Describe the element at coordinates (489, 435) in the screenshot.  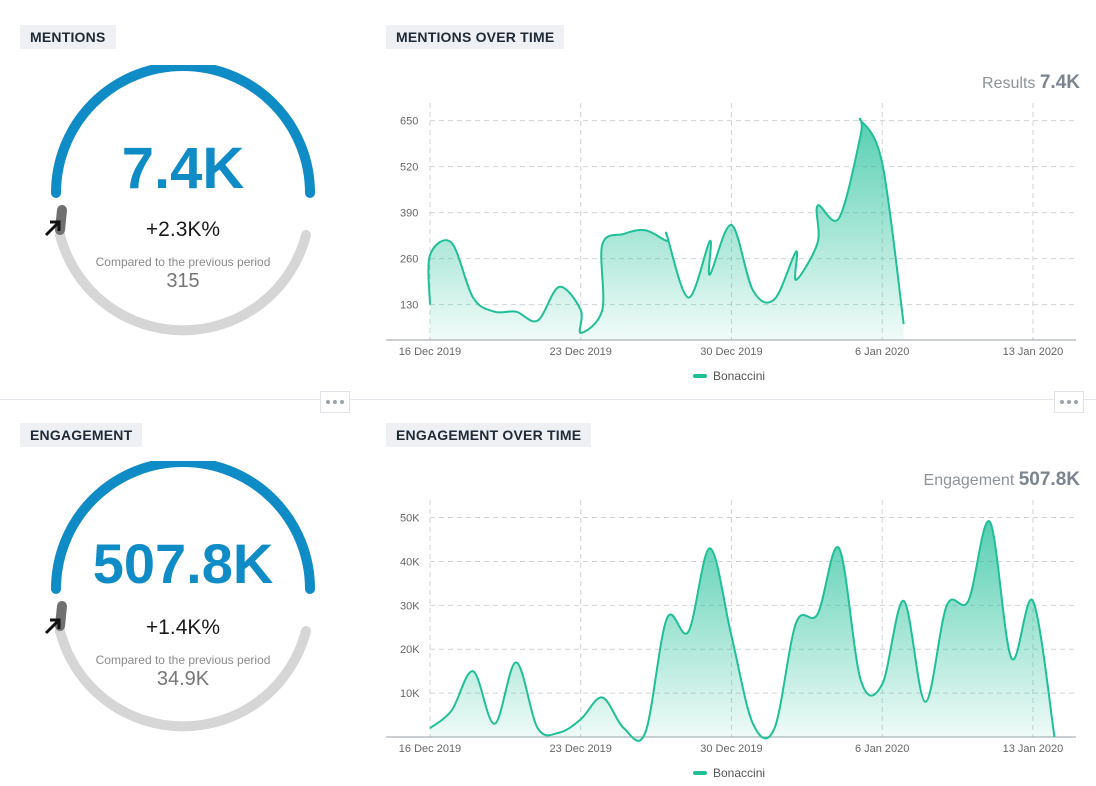
I see `engagement-over-time-label: ENGAGEMENT OVER TIME` at that location.